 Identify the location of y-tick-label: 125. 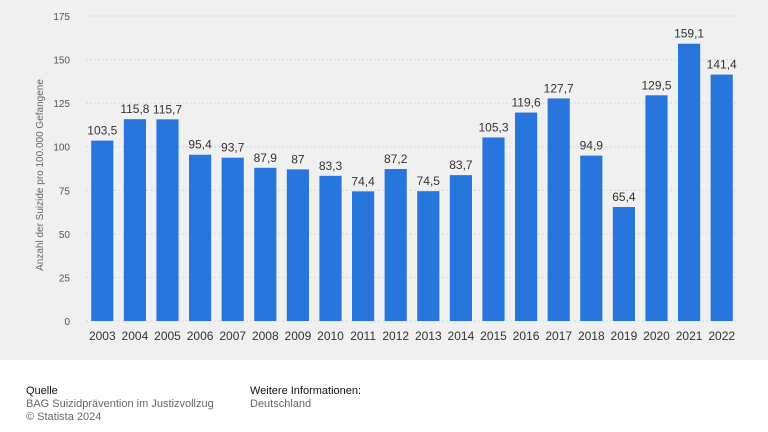
(61, 104).